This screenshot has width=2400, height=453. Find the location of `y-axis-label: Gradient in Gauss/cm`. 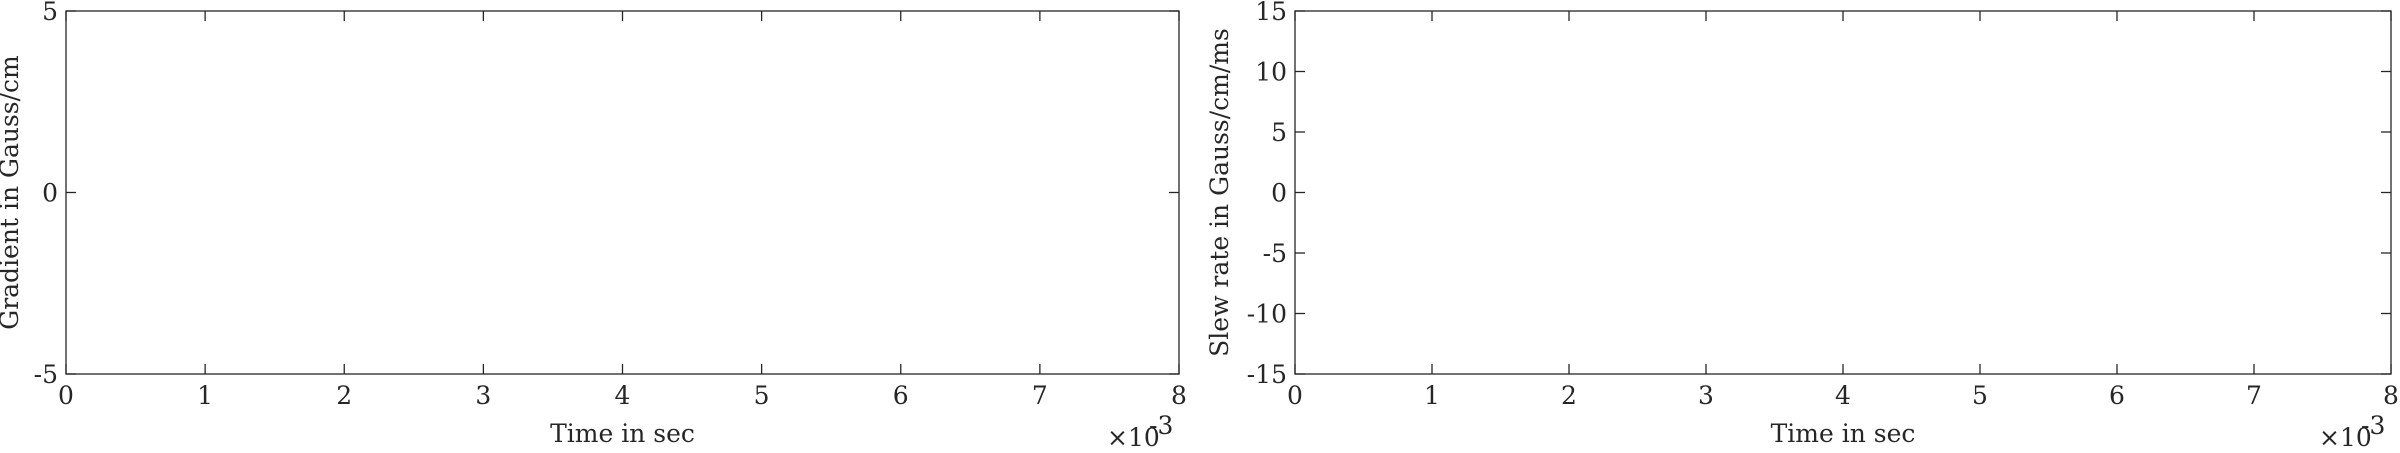

y-axis-label: Gradient in Gauss/cm is located at coordinates (12, 192).